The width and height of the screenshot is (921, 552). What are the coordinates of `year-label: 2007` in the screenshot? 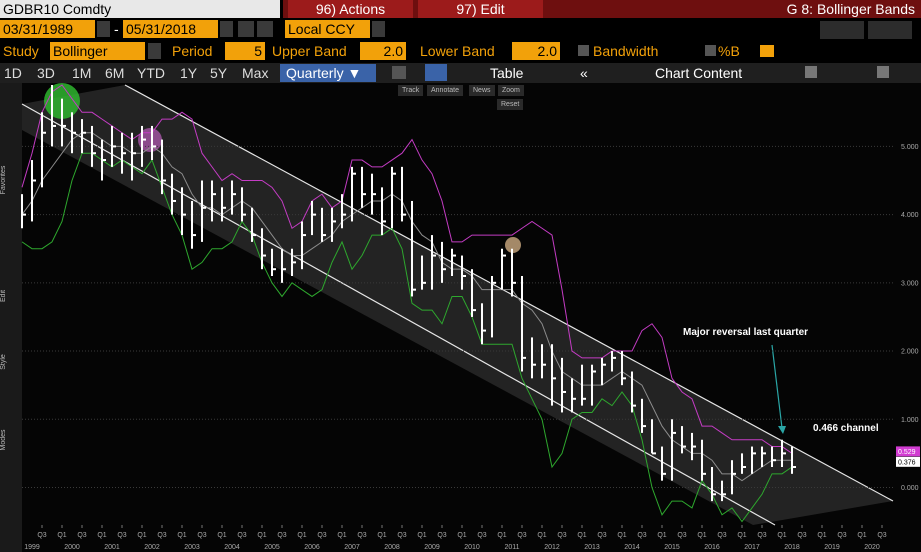 It's located at (352, 547).